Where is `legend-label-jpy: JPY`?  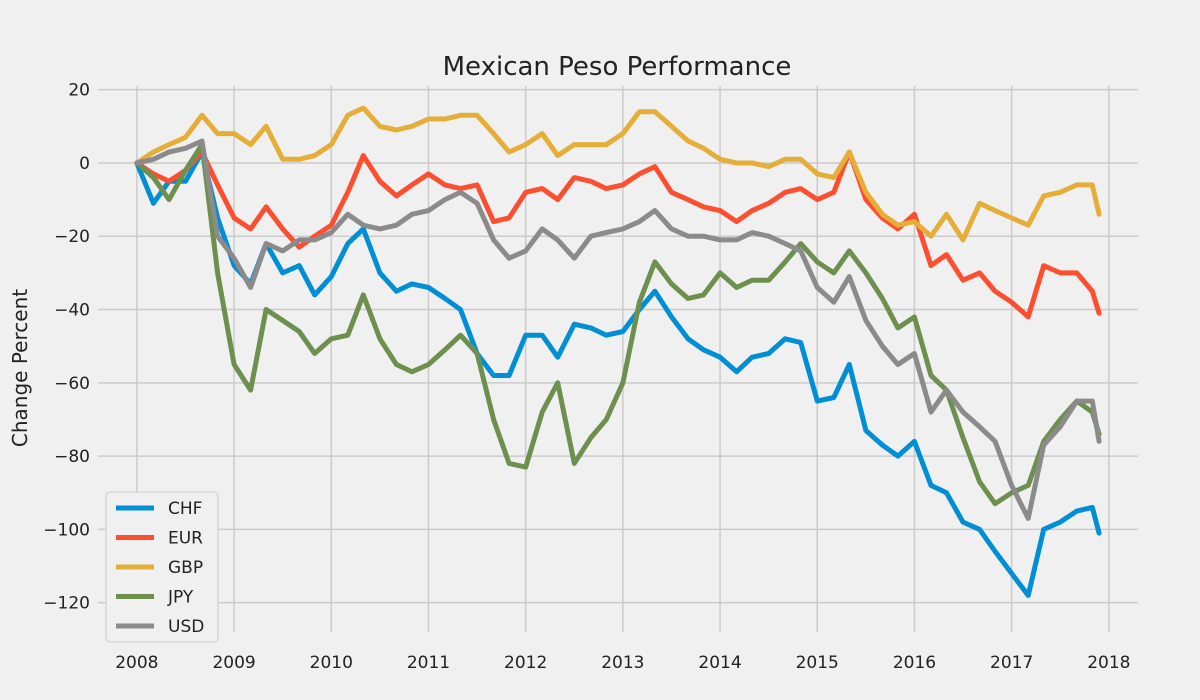 legend-label-jpy: JPY is located at coordinates (180, 598).